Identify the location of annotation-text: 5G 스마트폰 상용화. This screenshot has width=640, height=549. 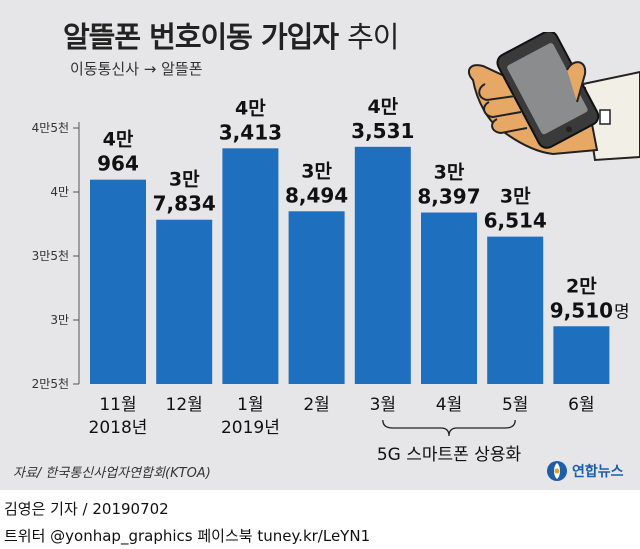
(449, 455).